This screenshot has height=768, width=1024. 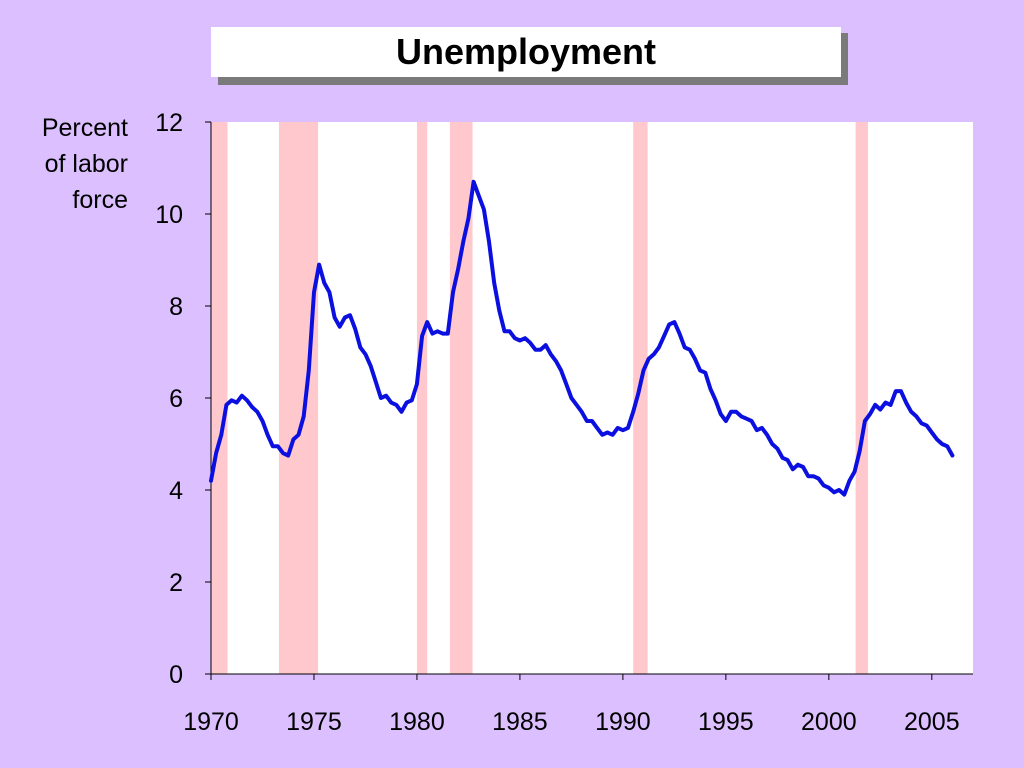 I want to click on x-tick-label: 2005, so click(x=932, y=722).